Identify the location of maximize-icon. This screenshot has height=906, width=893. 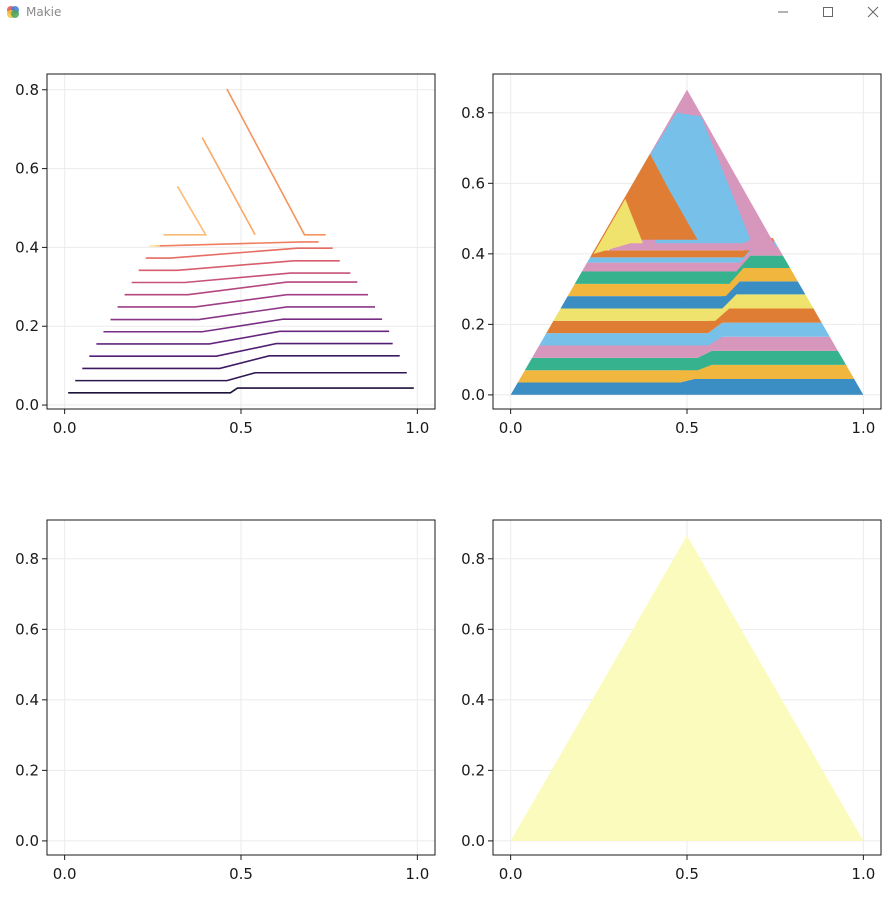
(828, 12).